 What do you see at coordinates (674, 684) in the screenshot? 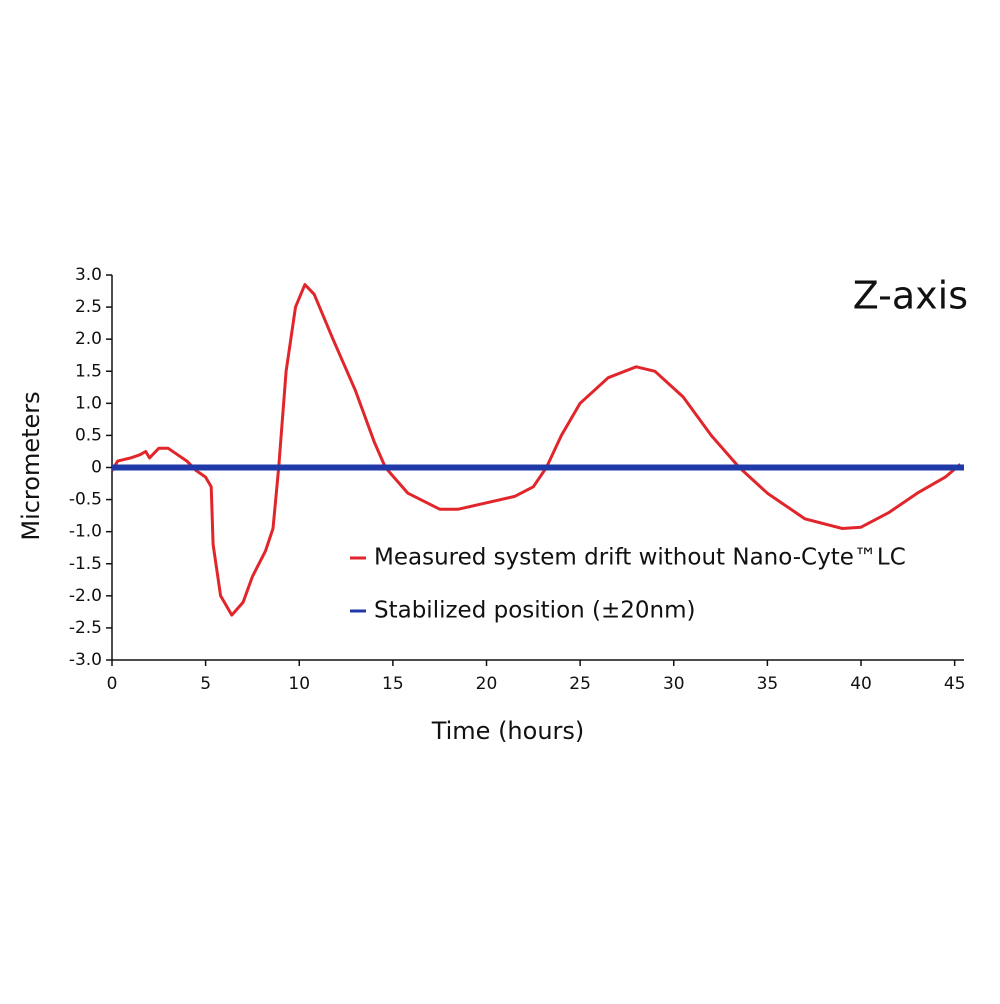
I see `x-tick-label: 30` at bounding box center [674, 684].